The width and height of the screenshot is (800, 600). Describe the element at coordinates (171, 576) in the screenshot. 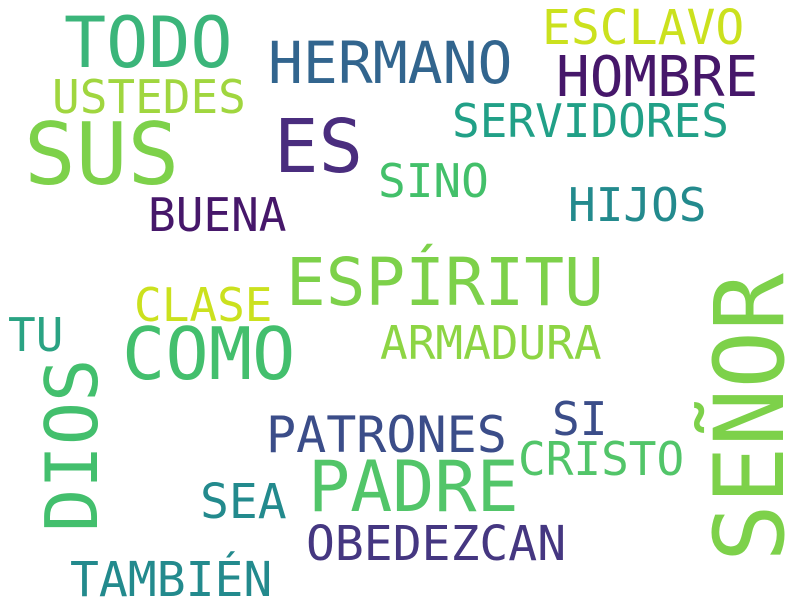

I see `word-tambien: TAMBIÉN` at that location.